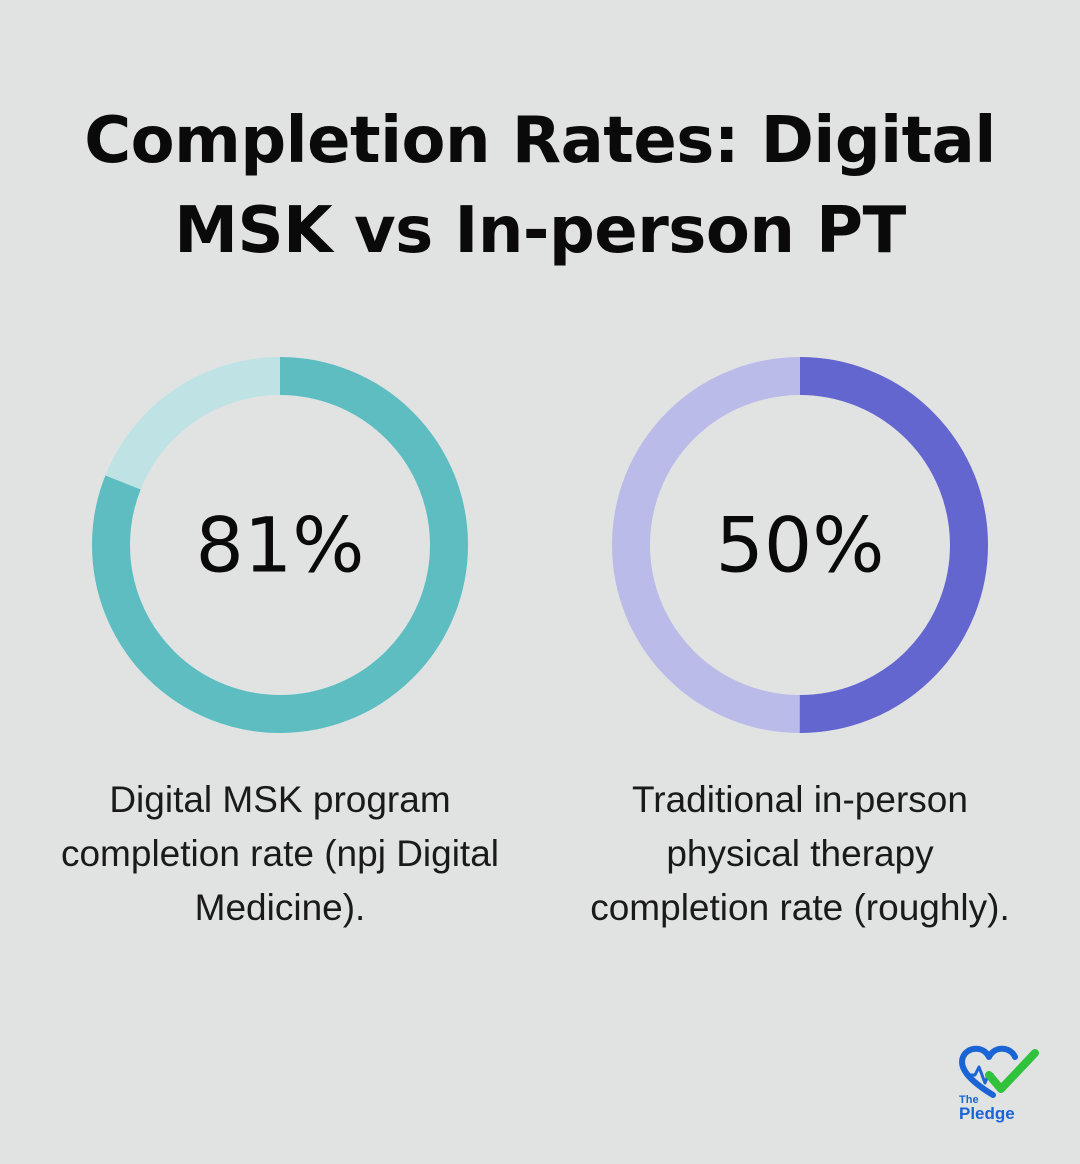 The image size is (1080, 1164). What do you see at coordinates (987, 1113) in the screenshot?
I see `logo-text-pledge: Pledge` at bounding box center [987, 1113].